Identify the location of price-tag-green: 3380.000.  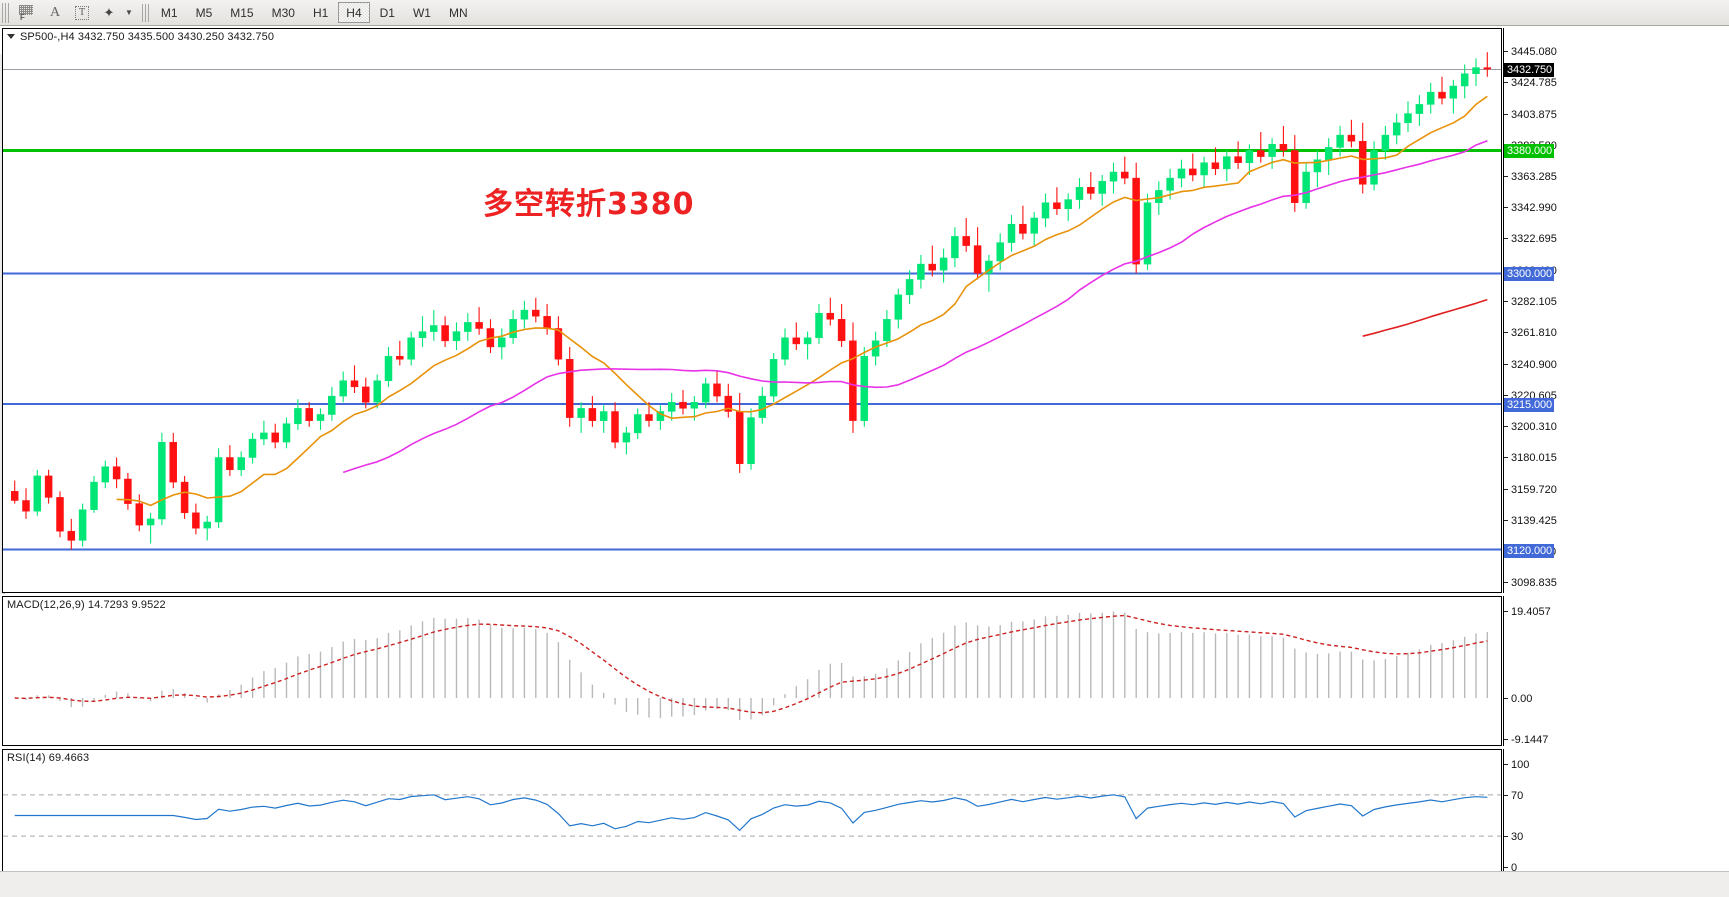
(1529, 151).